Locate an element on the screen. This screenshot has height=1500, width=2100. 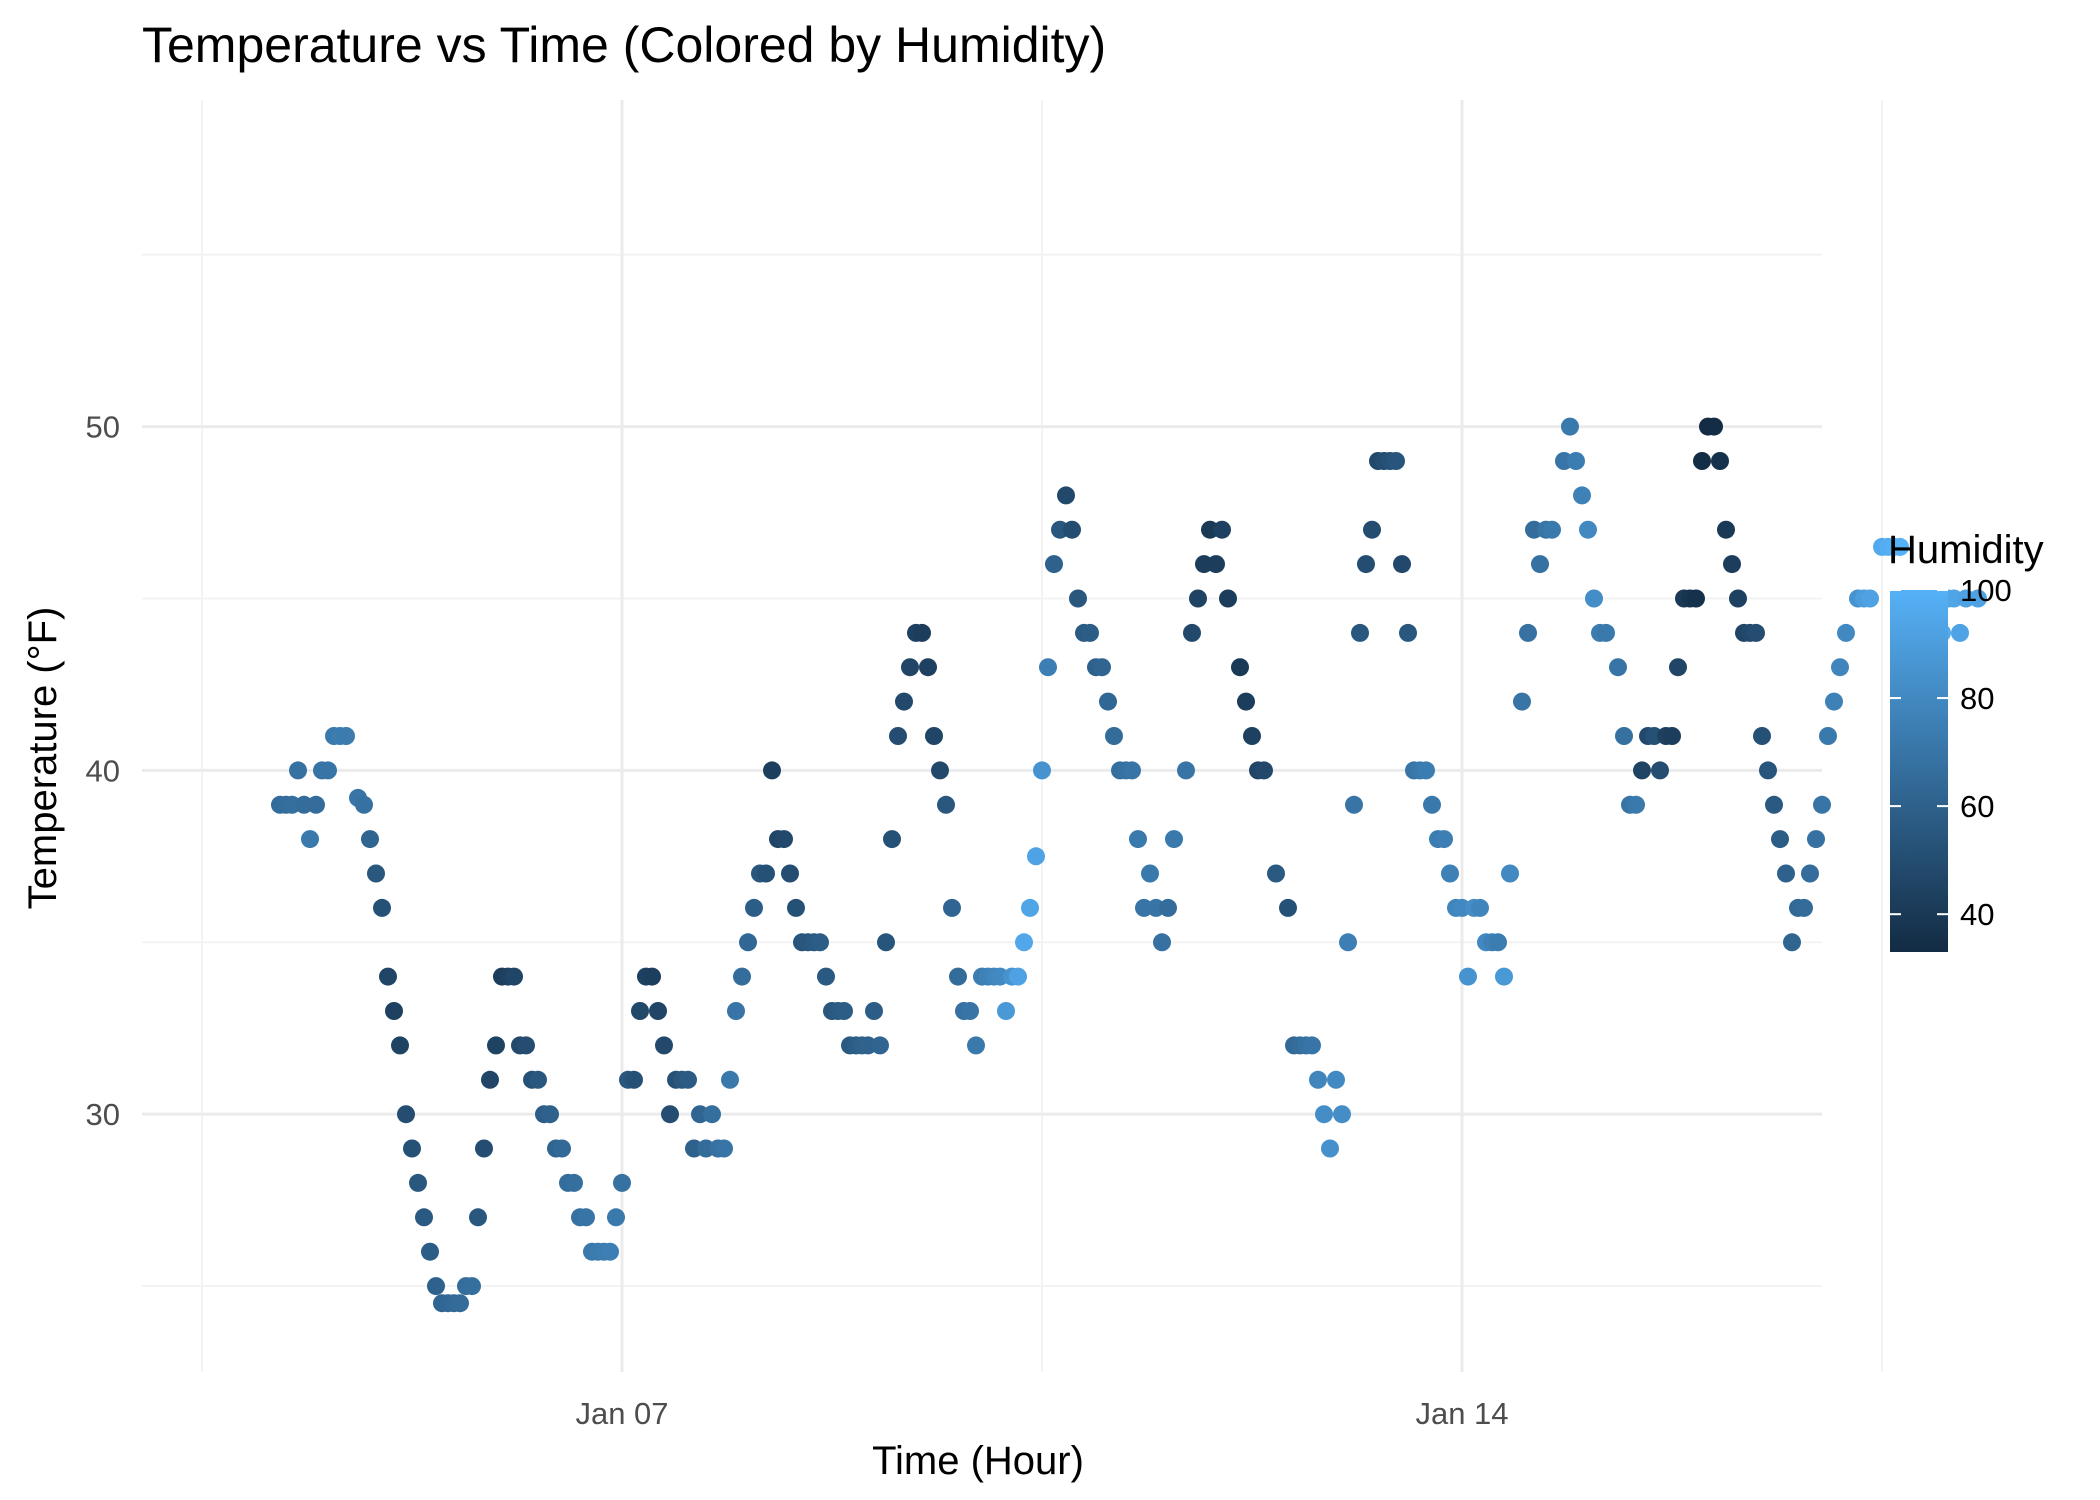
y-tick-label: 30 is located at coordinates (103, 1114).